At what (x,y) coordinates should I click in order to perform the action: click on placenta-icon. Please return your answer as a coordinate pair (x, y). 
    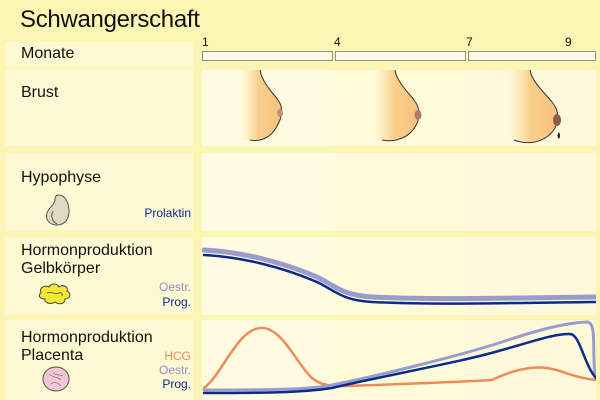
    Looking at the image, I should click on (56, 379).